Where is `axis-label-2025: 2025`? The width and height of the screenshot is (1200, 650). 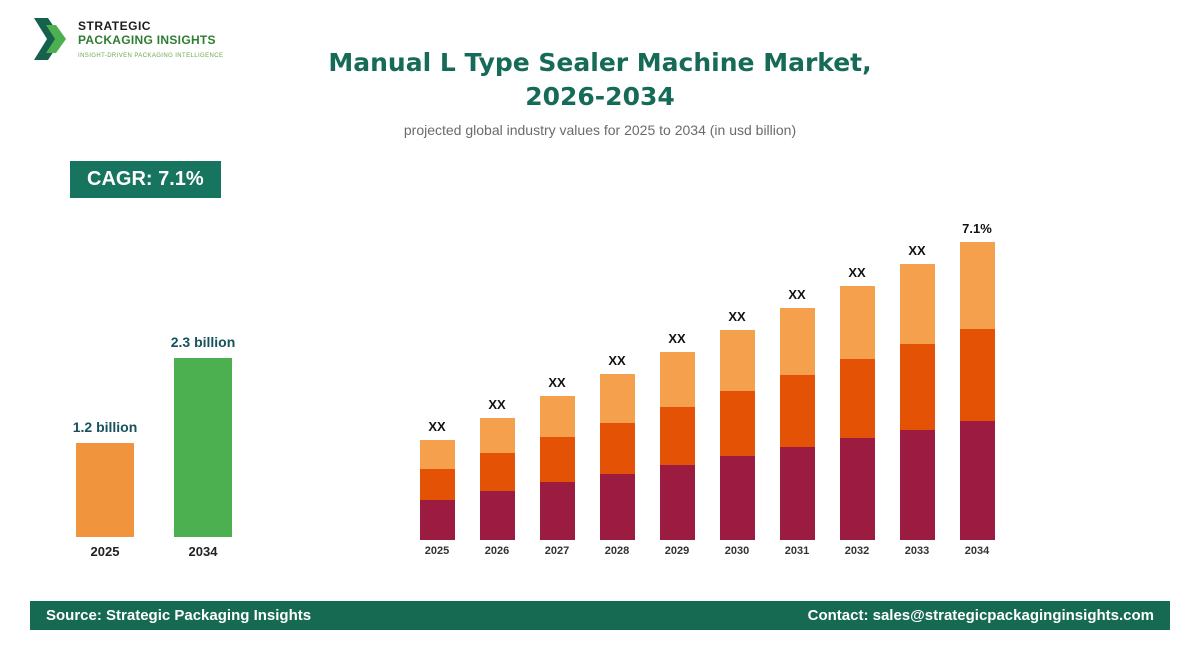 axis-label-2025: 2025 is located at coordinates (437, 551).